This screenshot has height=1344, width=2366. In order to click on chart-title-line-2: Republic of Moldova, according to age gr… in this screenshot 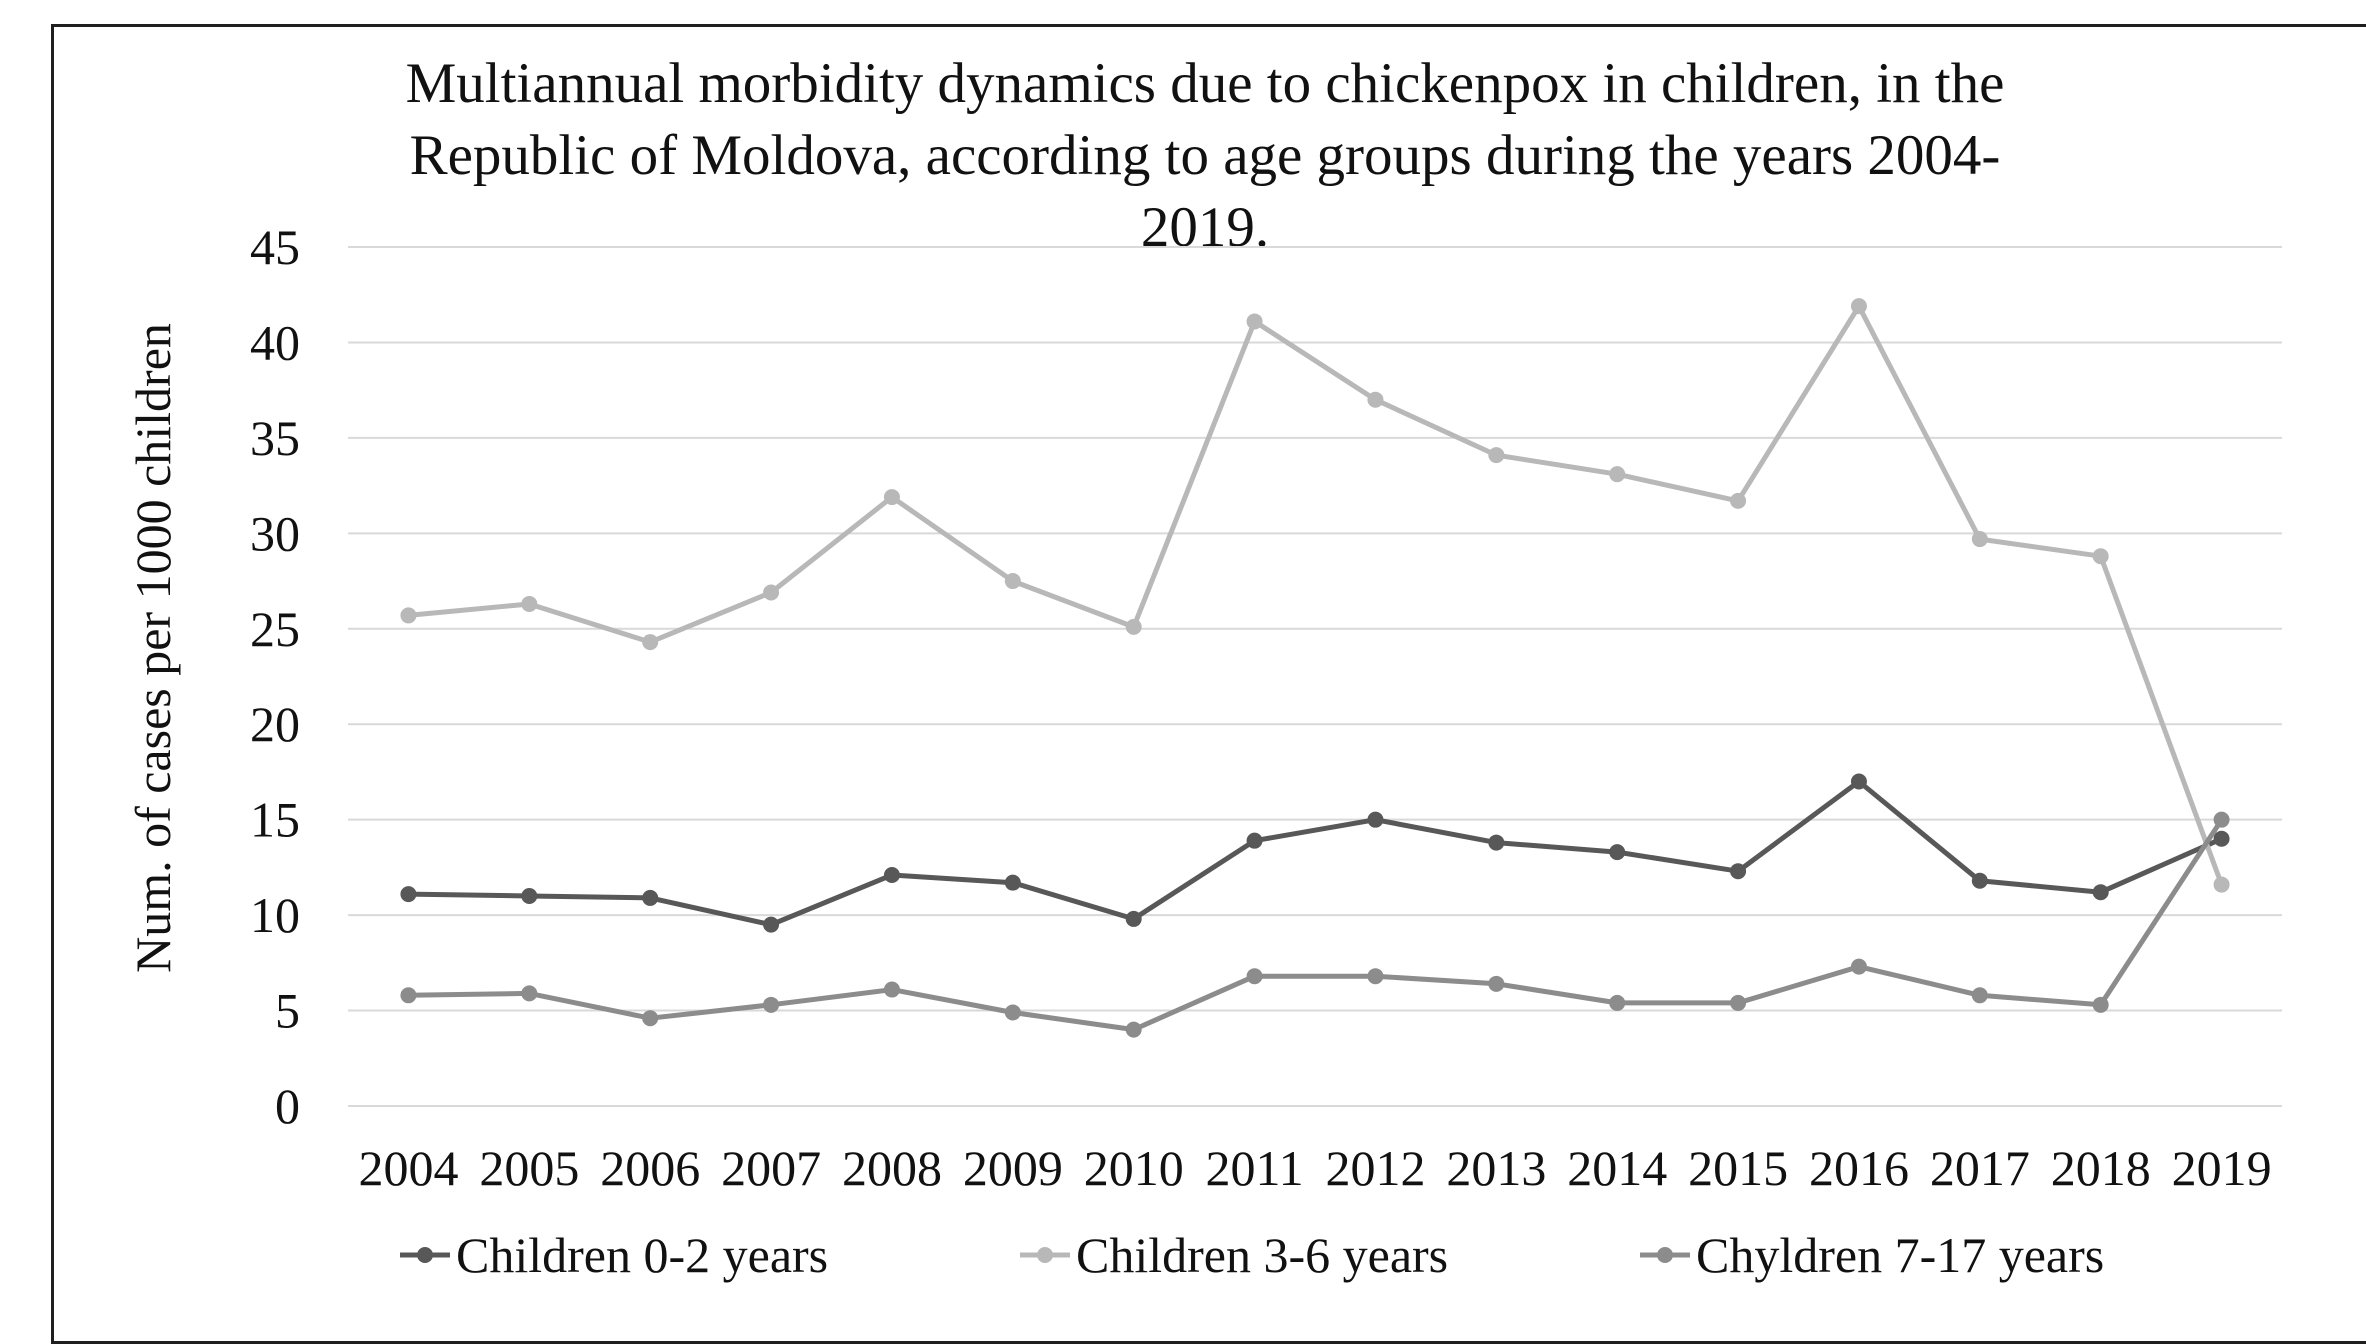, I will do `click(1205, 155)`.